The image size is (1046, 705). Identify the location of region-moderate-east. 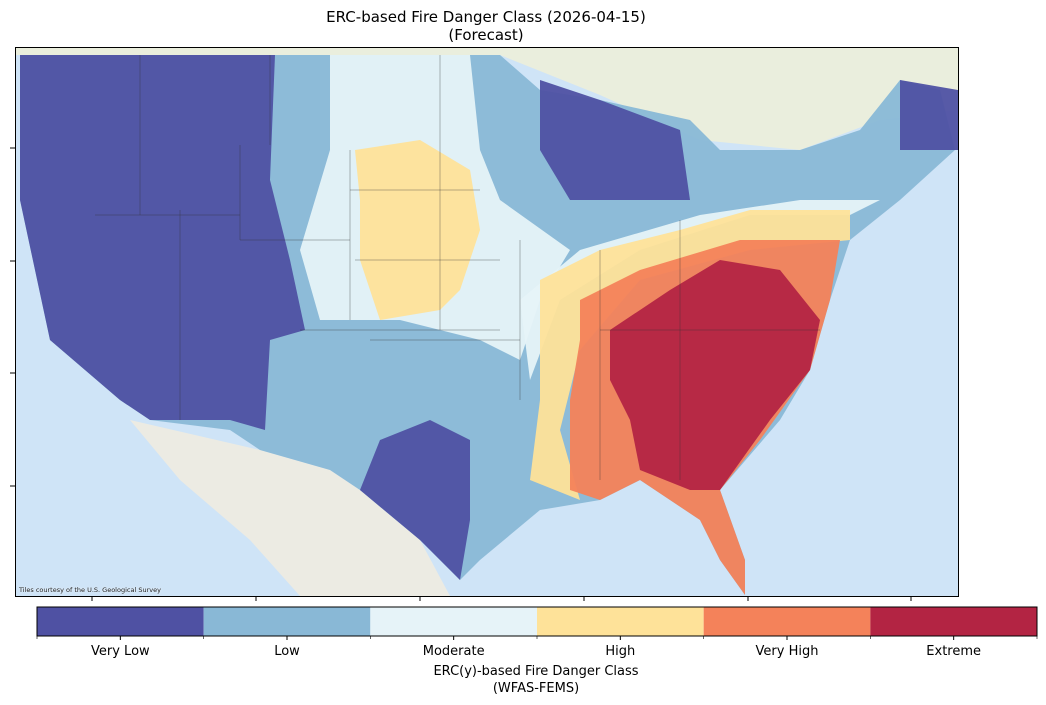
(700, 290).